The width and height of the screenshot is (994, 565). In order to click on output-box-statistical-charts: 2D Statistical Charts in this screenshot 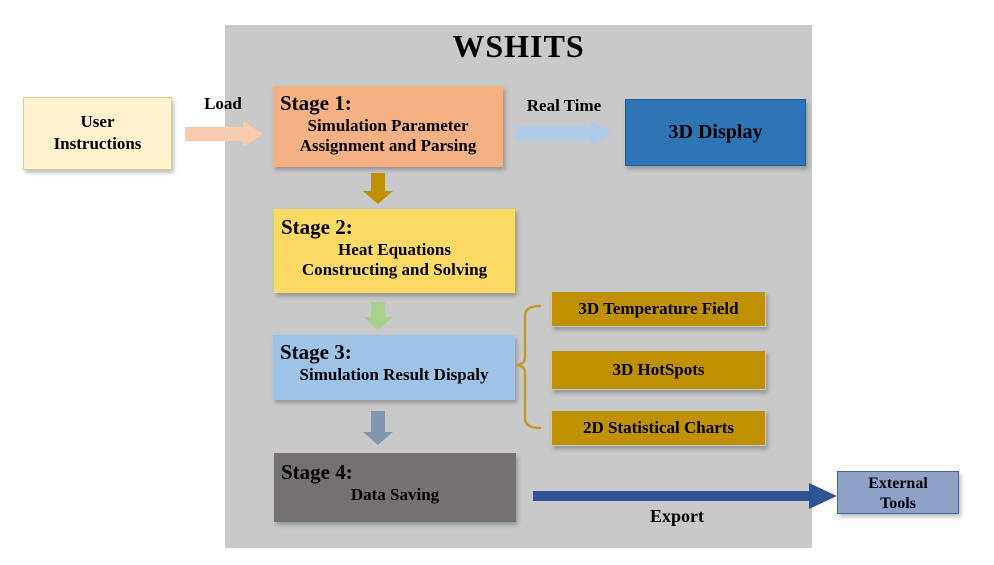, I will do `click(658, 428)`.